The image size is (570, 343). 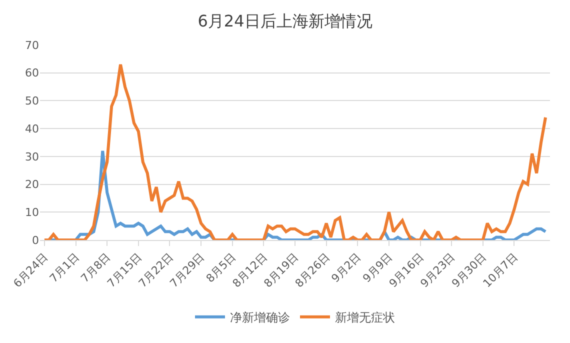 I want to click on y-tick-label: 20, so click(x=32, y=185).